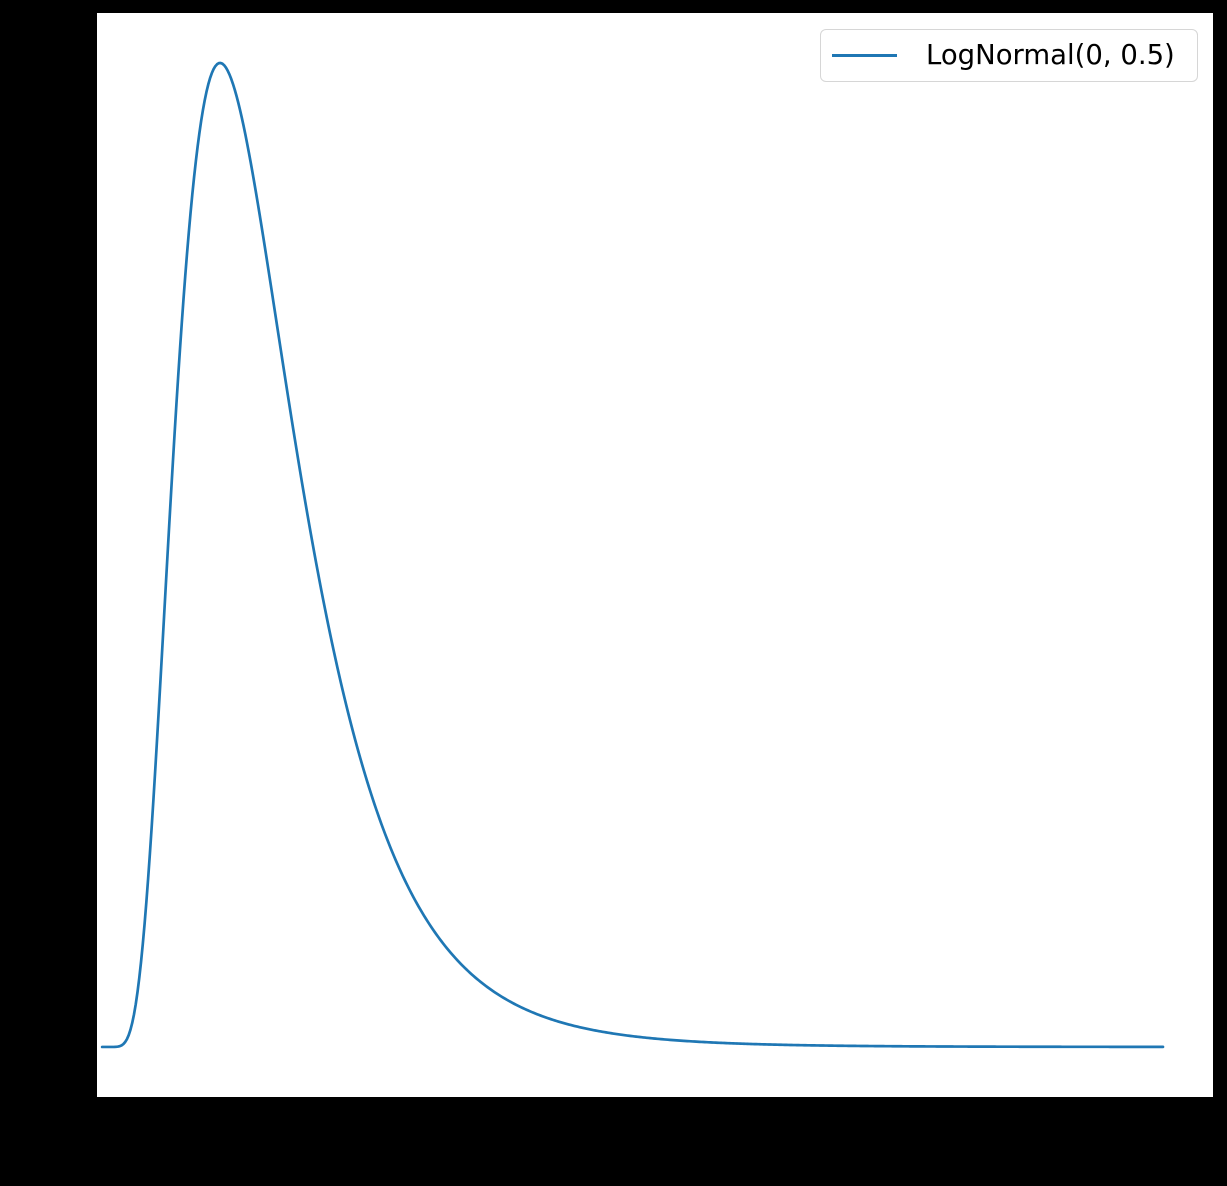 The width and height of the screenshot is (1227, 1186). Describe the element at coordinates (1050, 54) in the screenshot. I see `legend-label: LogNormal(0, 0.5)` at that location.